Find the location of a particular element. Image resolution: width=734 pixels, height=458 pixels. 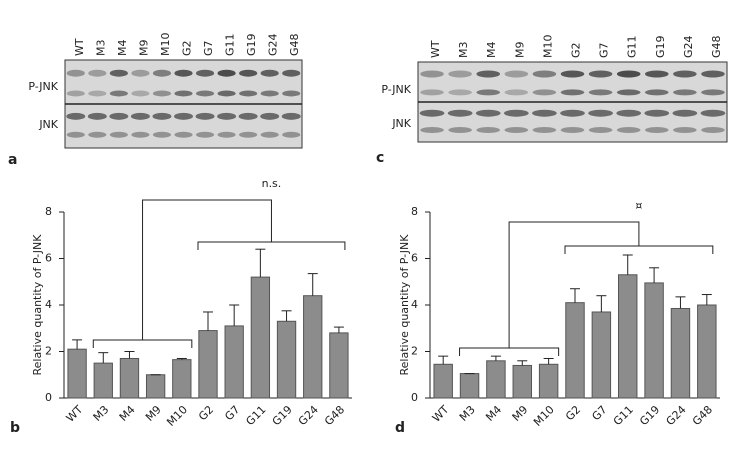

y-tick-label: 2 is located at coordinates (48, 351).